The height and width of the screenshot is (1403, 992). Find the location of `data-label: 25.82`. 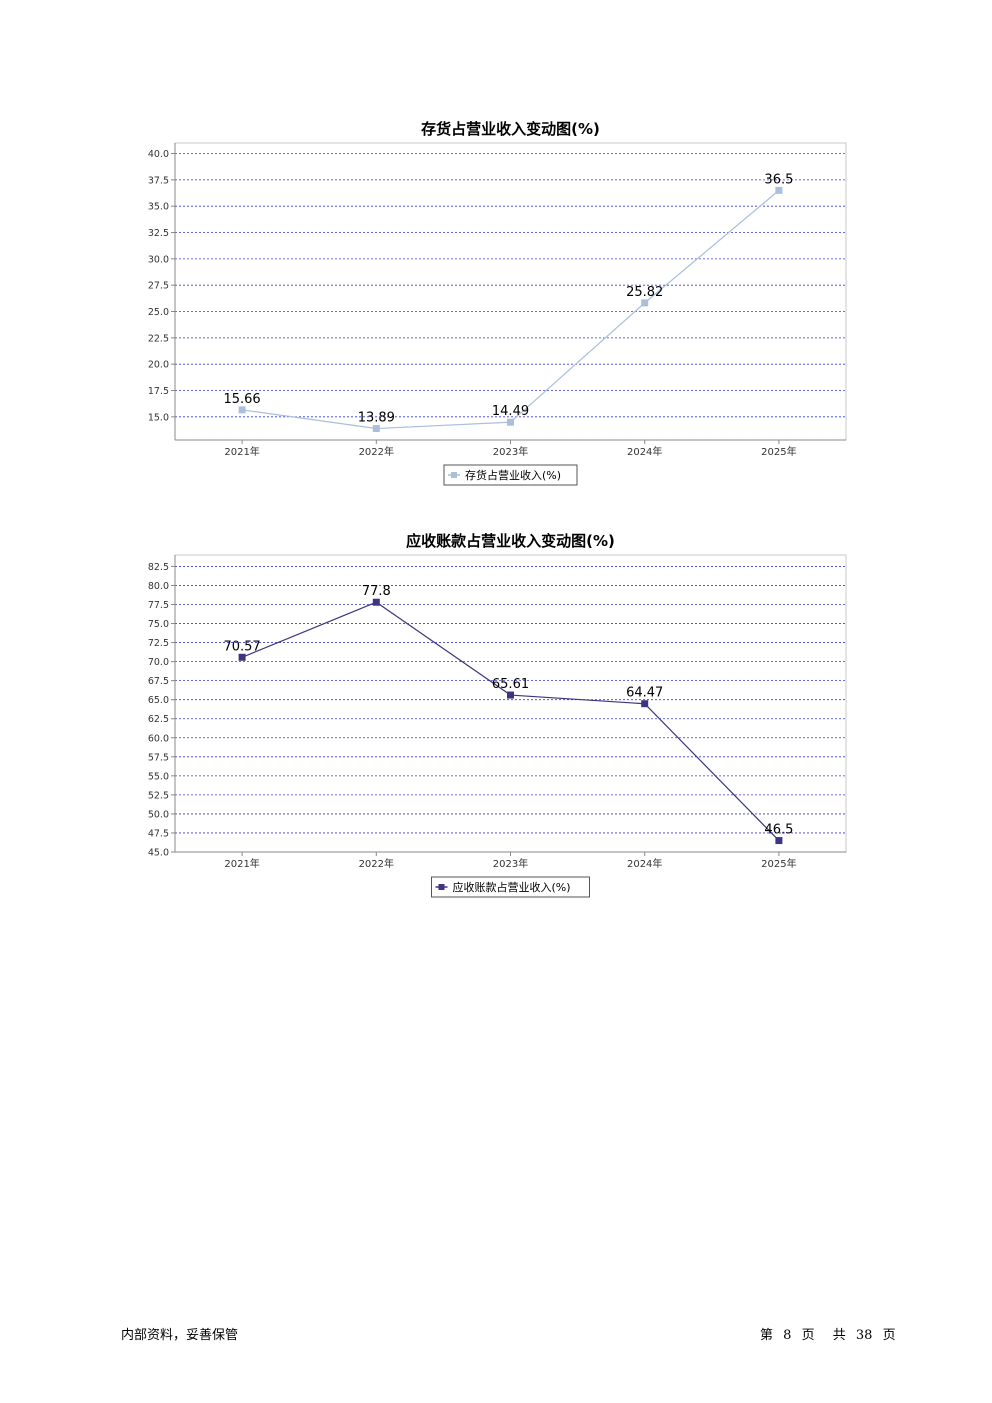

data-label: 25.82 is located at coordinates (644, 292).